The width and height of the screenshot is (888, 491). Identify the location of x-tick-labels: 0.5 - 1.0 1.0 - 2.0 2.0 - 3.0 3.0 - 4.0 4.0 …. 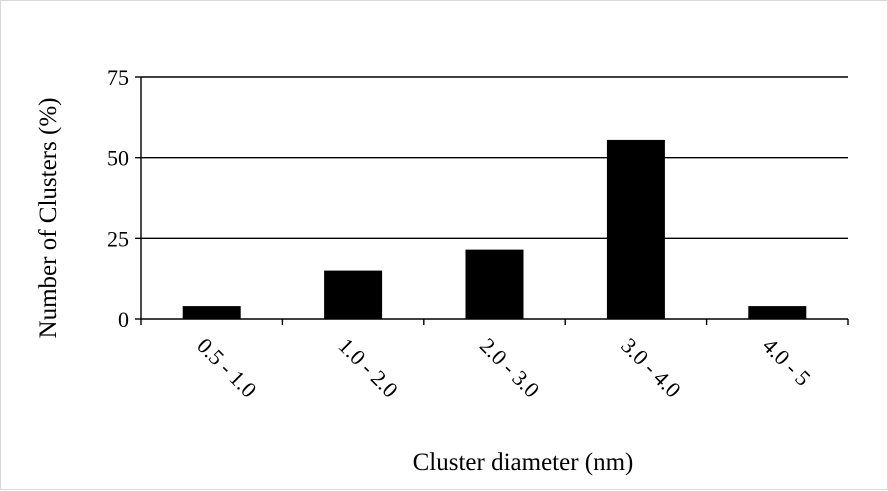
(503, 368).